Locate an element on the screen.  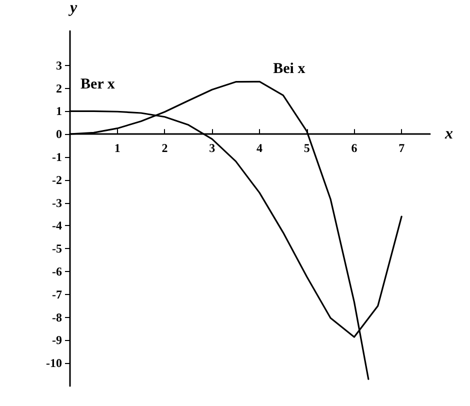
y-tick-label: -7 is located at coordinates (57, 294).